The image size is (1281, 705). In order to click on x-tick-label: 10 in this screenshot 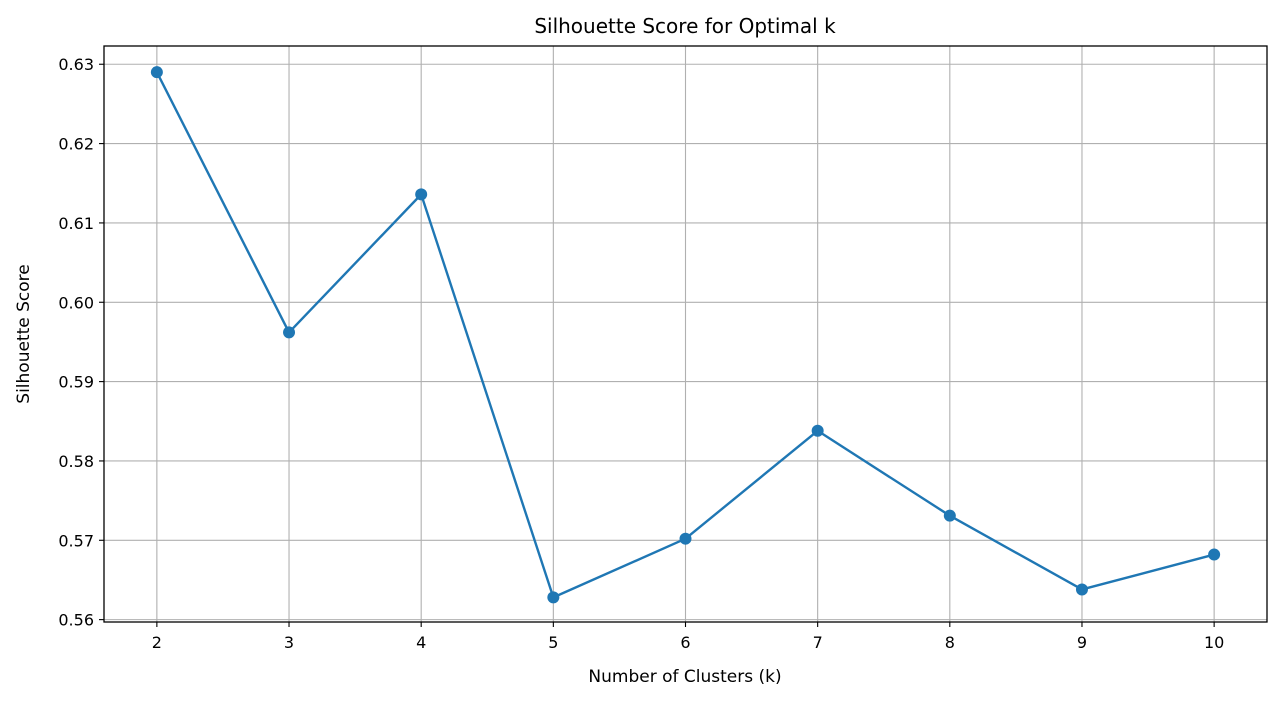, I will do `click(1214, 642)`.